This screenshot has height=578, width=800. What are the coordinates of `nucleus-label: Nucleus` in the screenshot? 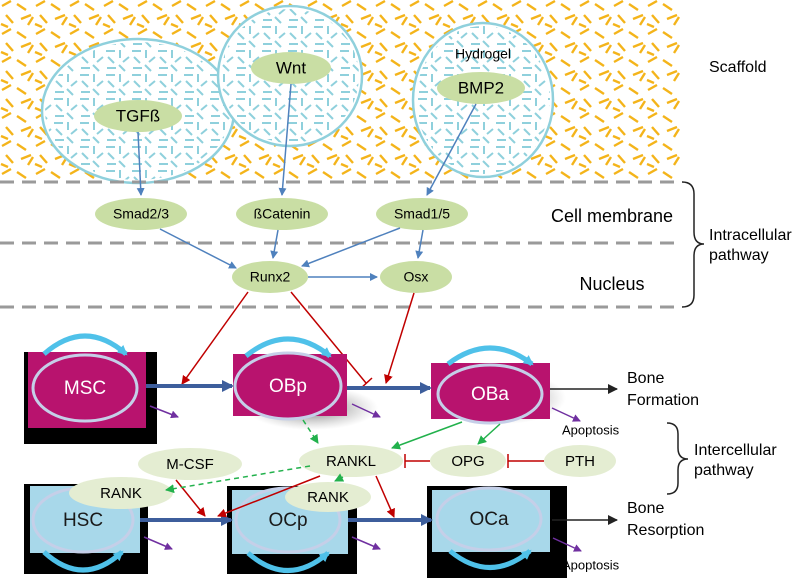 It's located at (611, 284).